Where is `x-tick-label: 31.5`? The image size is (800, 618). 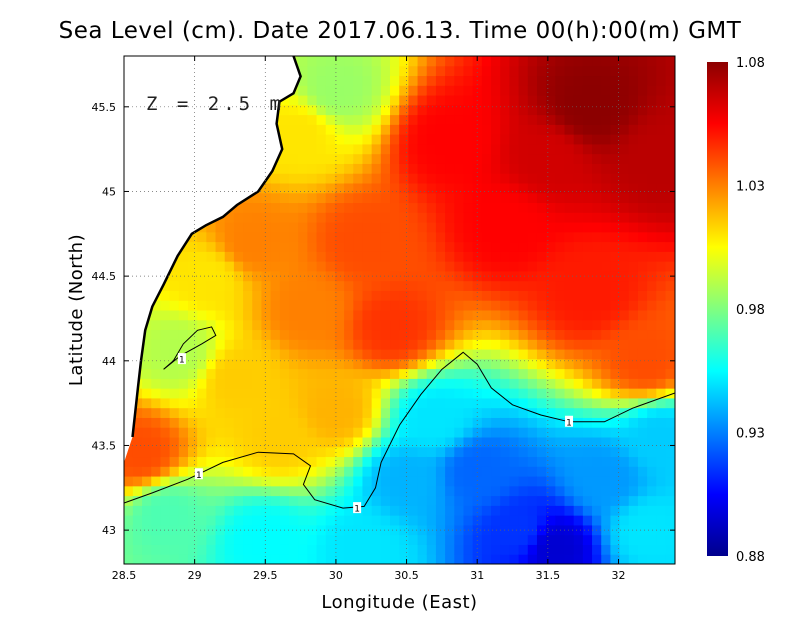
x-tick-label: 31.5 is located at coordinates (548, 575).